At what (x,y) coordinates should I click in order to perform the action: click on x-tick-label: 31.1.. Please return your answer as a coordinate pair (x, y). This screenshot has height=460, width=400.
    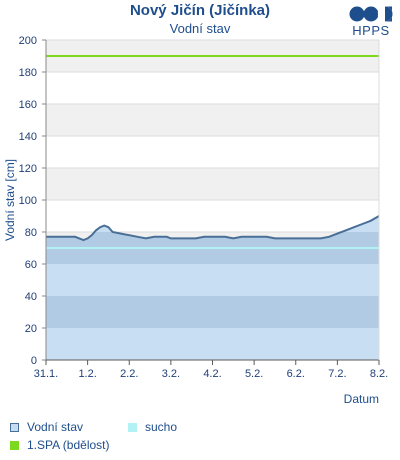
    Looking at the image, I should click on (46, 374).